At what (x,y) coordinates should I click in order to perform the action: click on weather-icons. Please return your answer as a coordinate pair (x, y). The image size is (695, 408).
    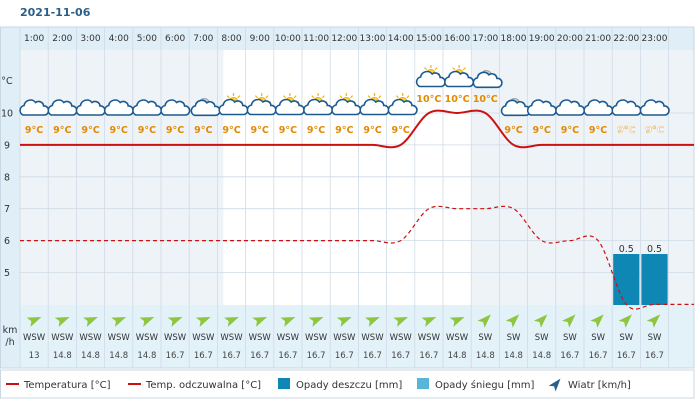
    Looking at the image, I should click on (344, 91).